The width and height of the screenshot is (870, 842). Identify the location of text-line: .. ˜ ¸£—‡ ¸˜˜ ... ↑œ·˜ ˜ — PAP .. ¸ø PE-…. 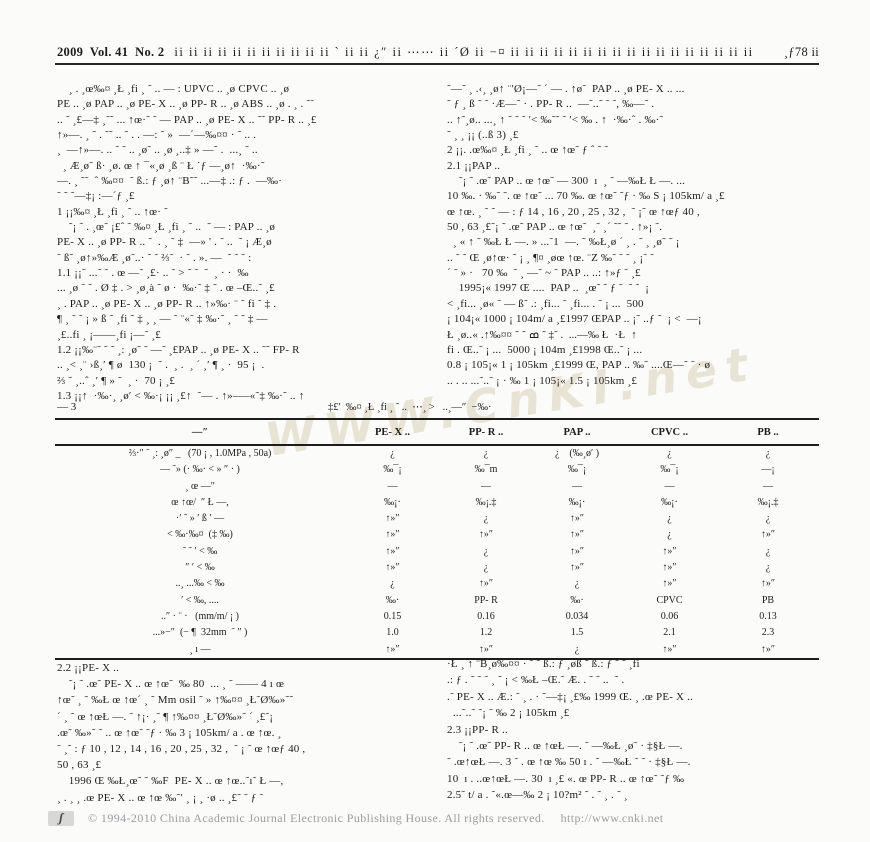
(187, 119).